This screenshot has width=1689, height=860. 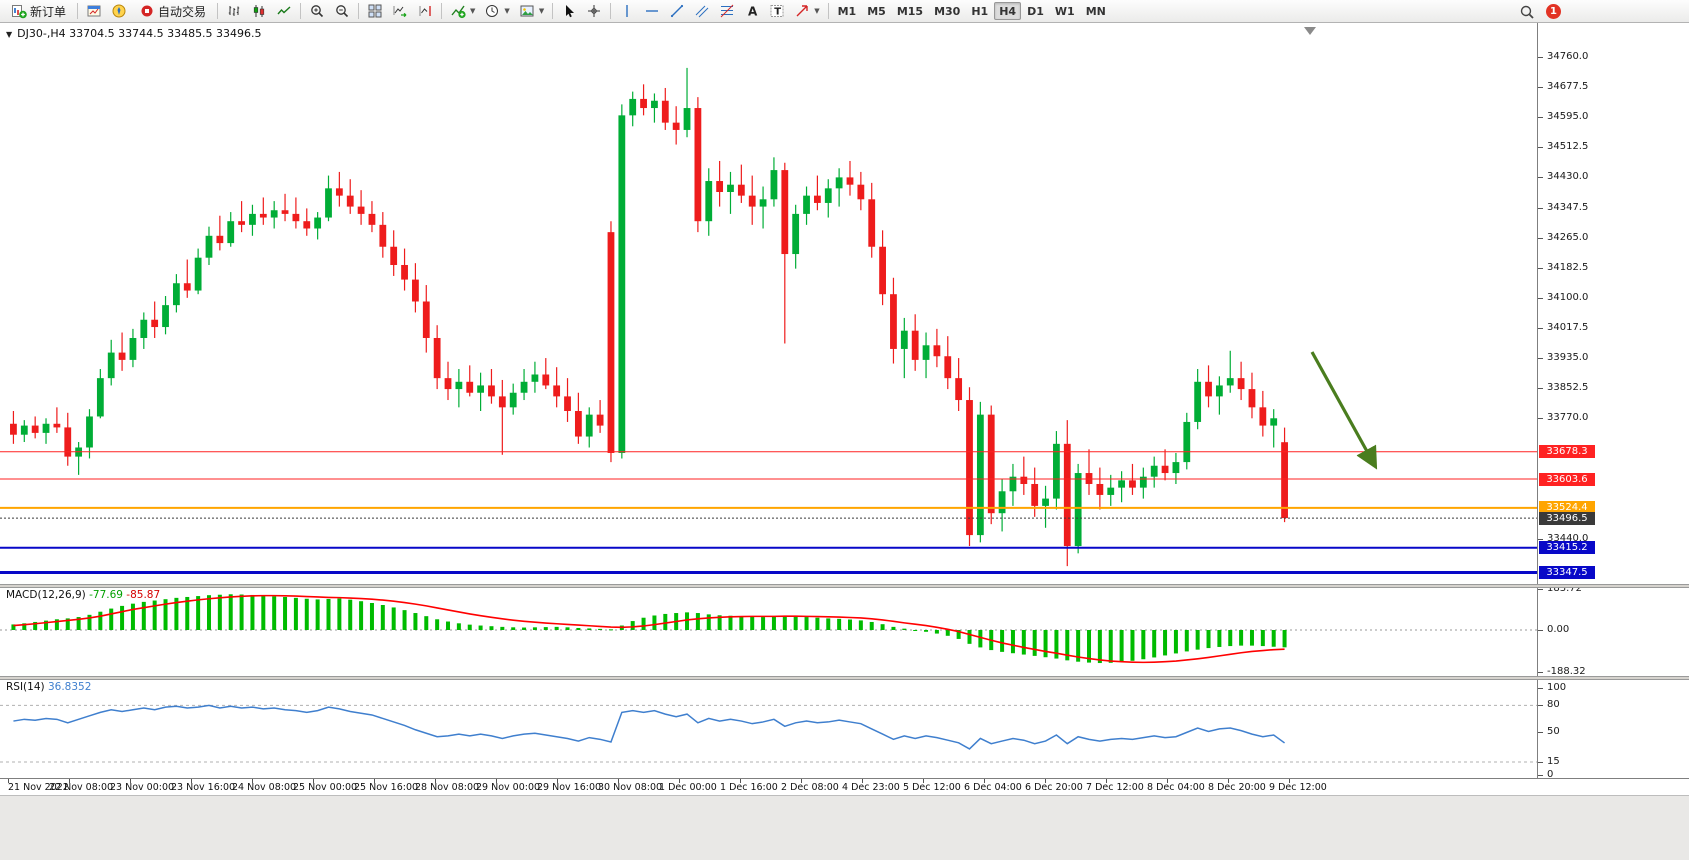 I want to click on search-button, so click(x=1527, y=12).